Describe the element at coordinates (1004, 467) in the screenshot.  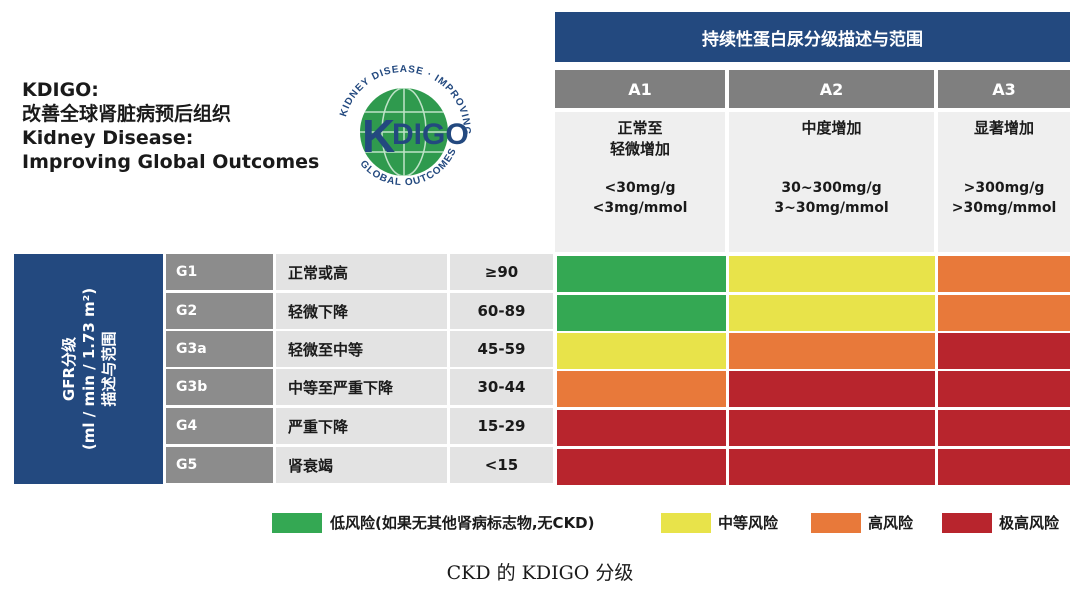
I see `risk-cell-g5-a3` at that location.